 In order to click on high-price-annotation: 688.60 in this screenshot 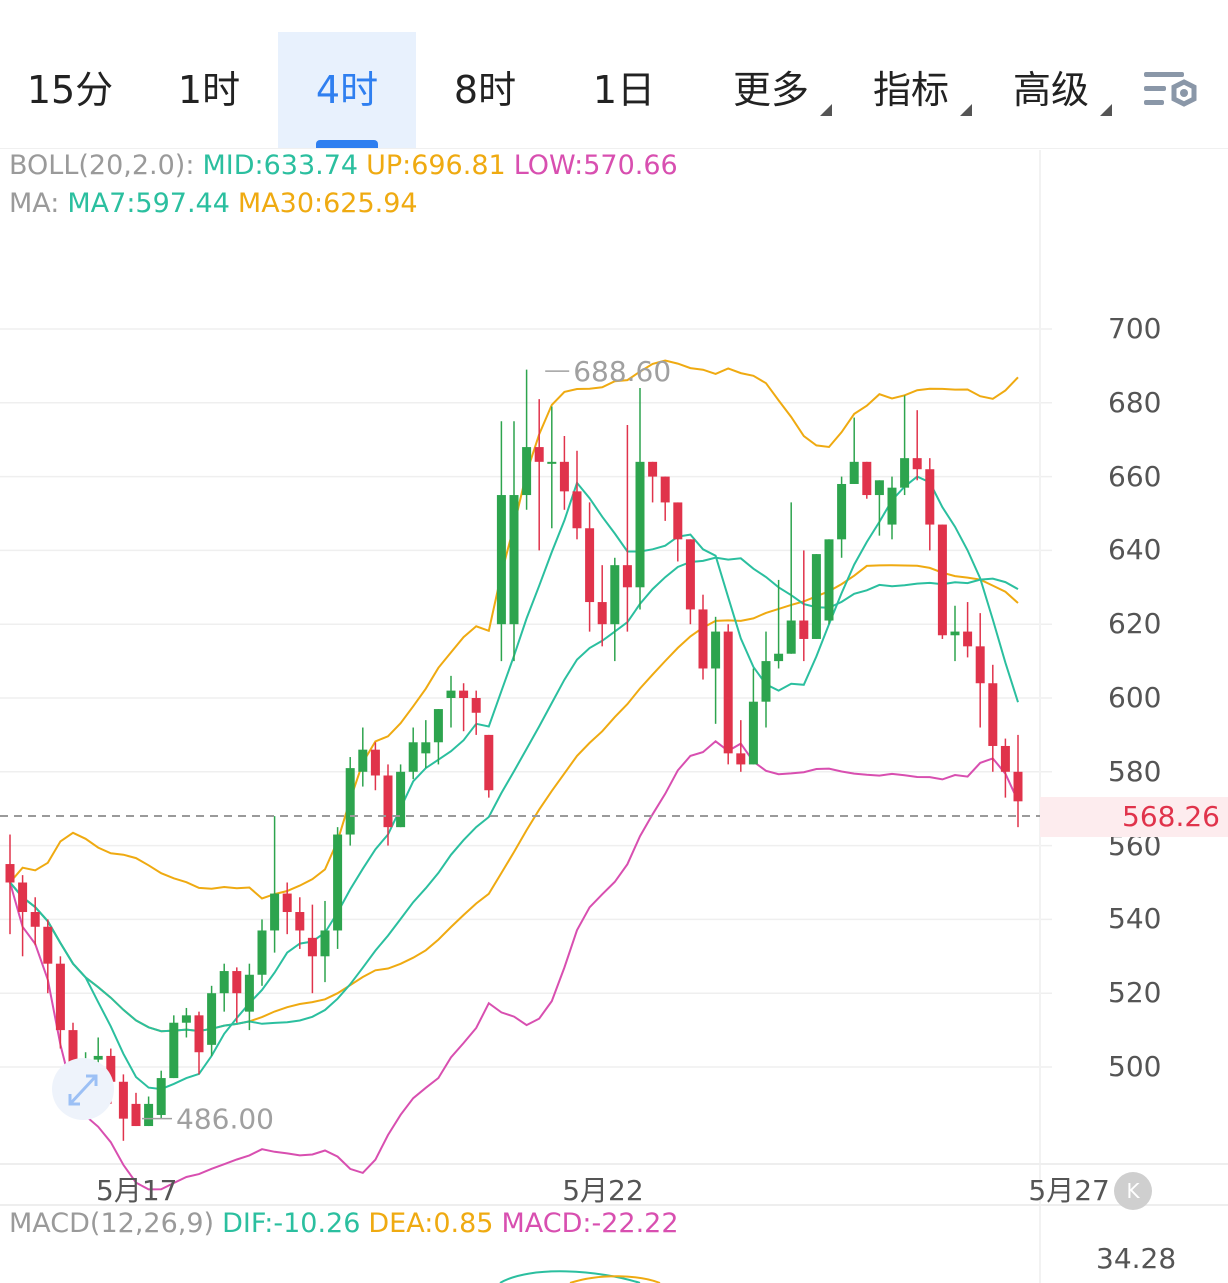, I will do `click(622, 371)`.